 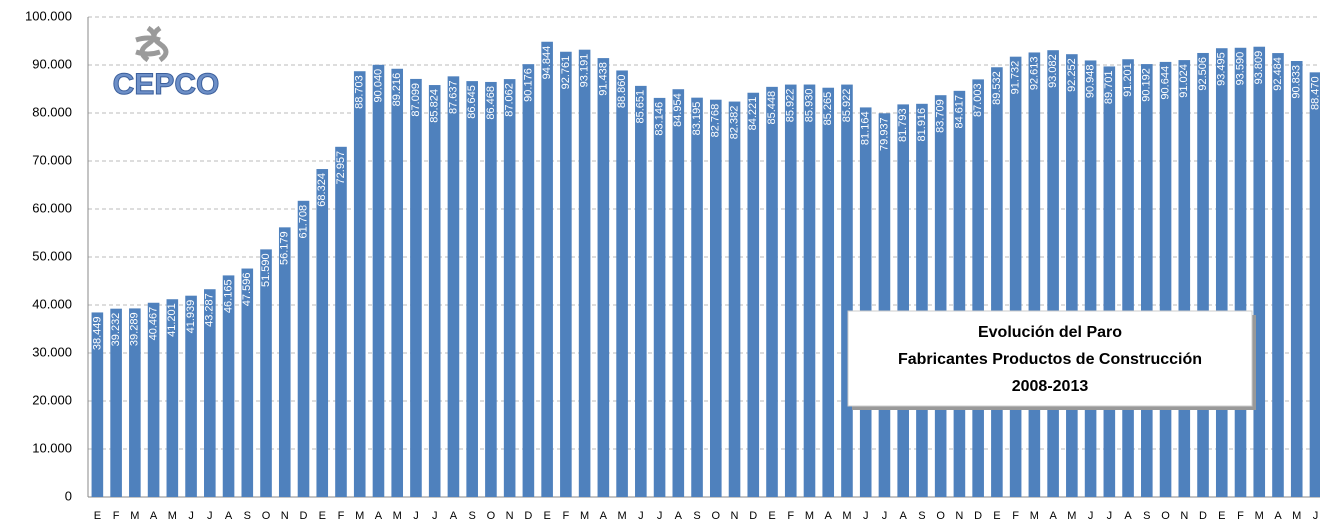 I want to click on value-label: 68.324, so click(x=322, y=190).